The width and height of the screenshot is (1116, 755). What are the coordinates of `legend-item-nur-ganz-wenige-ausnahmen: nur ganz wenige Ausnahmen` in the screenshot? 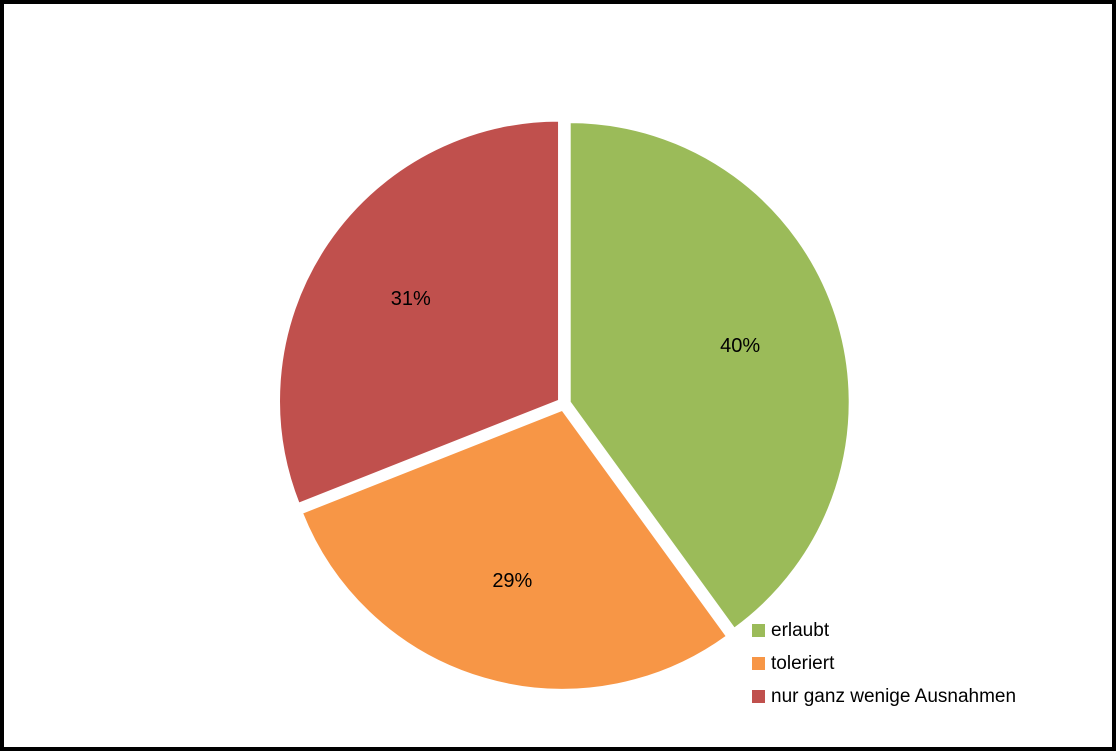 It's located at (884, 696).